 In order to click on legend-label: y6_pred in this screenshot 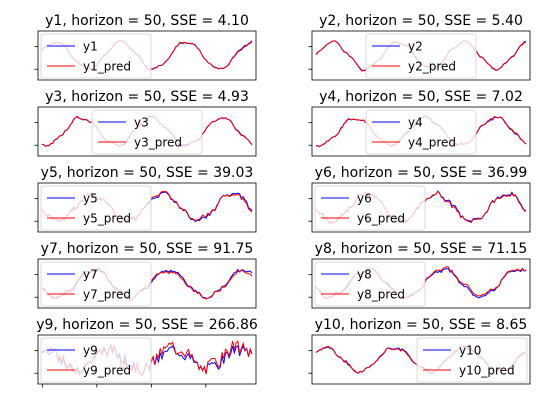, I will do `click(381, 219)`.